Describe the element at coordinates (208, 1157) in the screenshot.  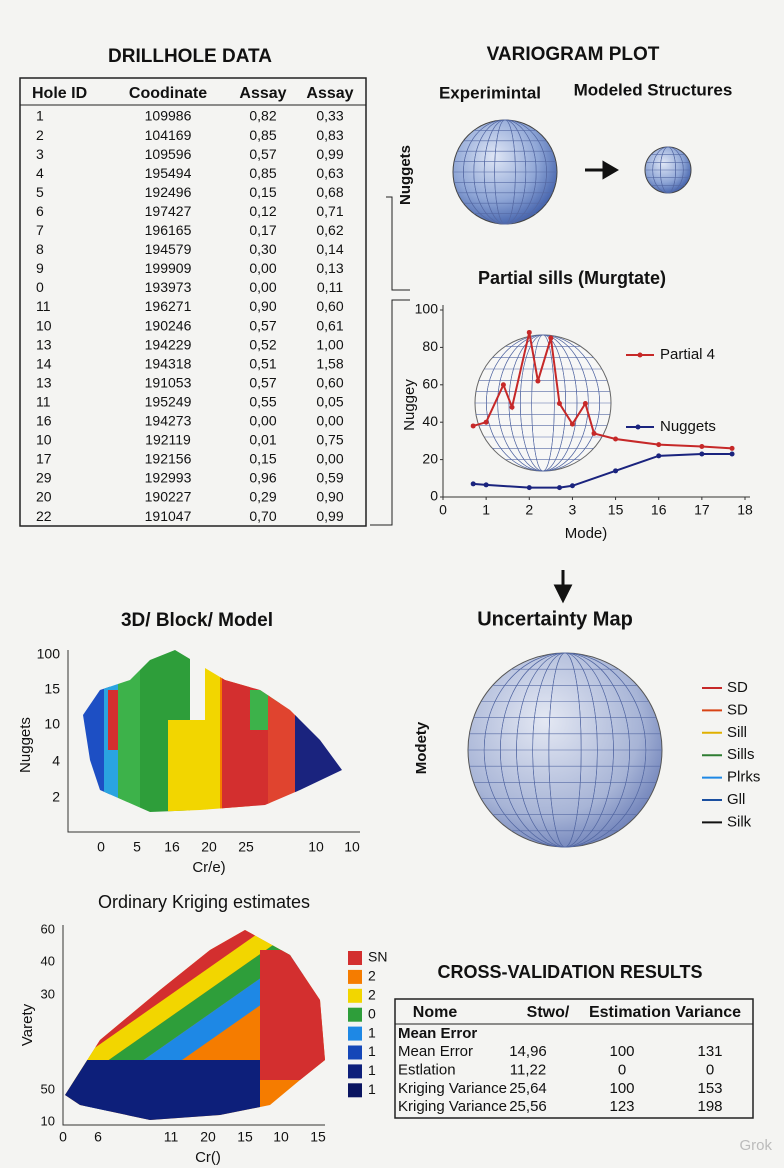
I see `x-axis-label: Cr()` at that location.